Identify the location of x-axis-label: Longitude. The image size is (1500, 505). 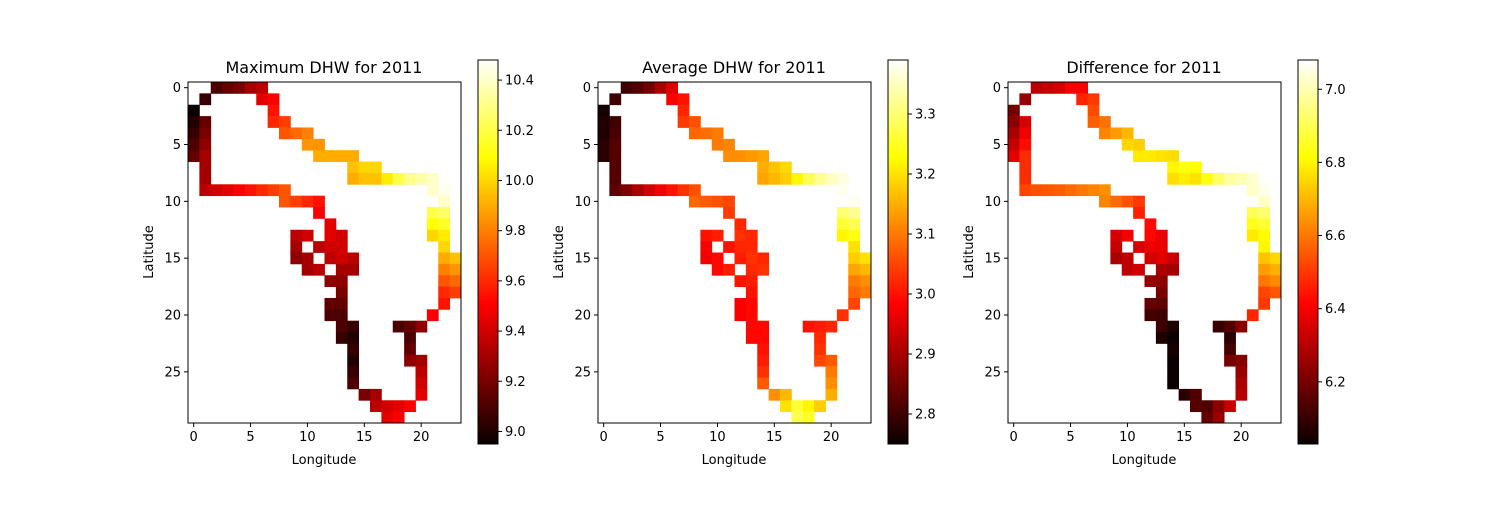
(734, 460).